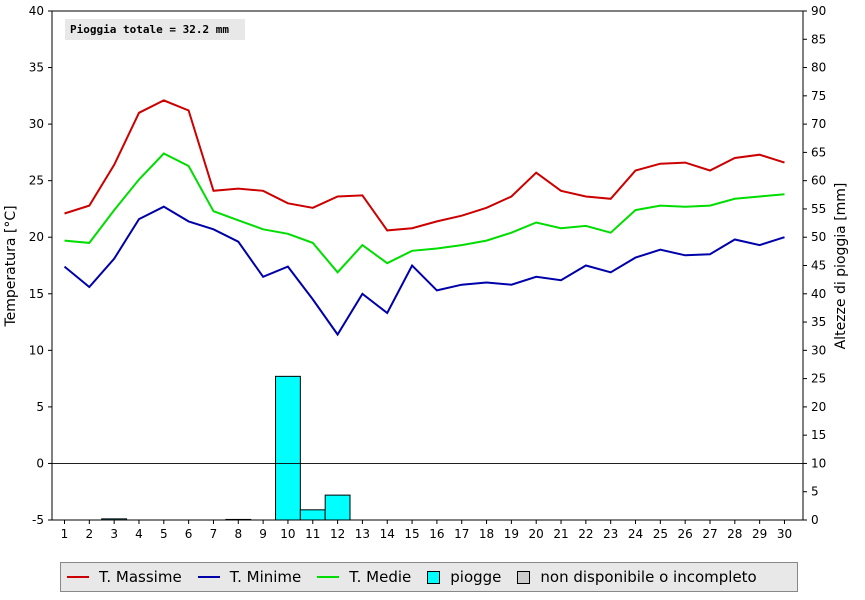 The width and height of the screenshot is (865, 600). What do you see at coordinates (818, 350) in the screenshot?
I see `y-right-tick-label: 30` at bounding box center [818, 350].